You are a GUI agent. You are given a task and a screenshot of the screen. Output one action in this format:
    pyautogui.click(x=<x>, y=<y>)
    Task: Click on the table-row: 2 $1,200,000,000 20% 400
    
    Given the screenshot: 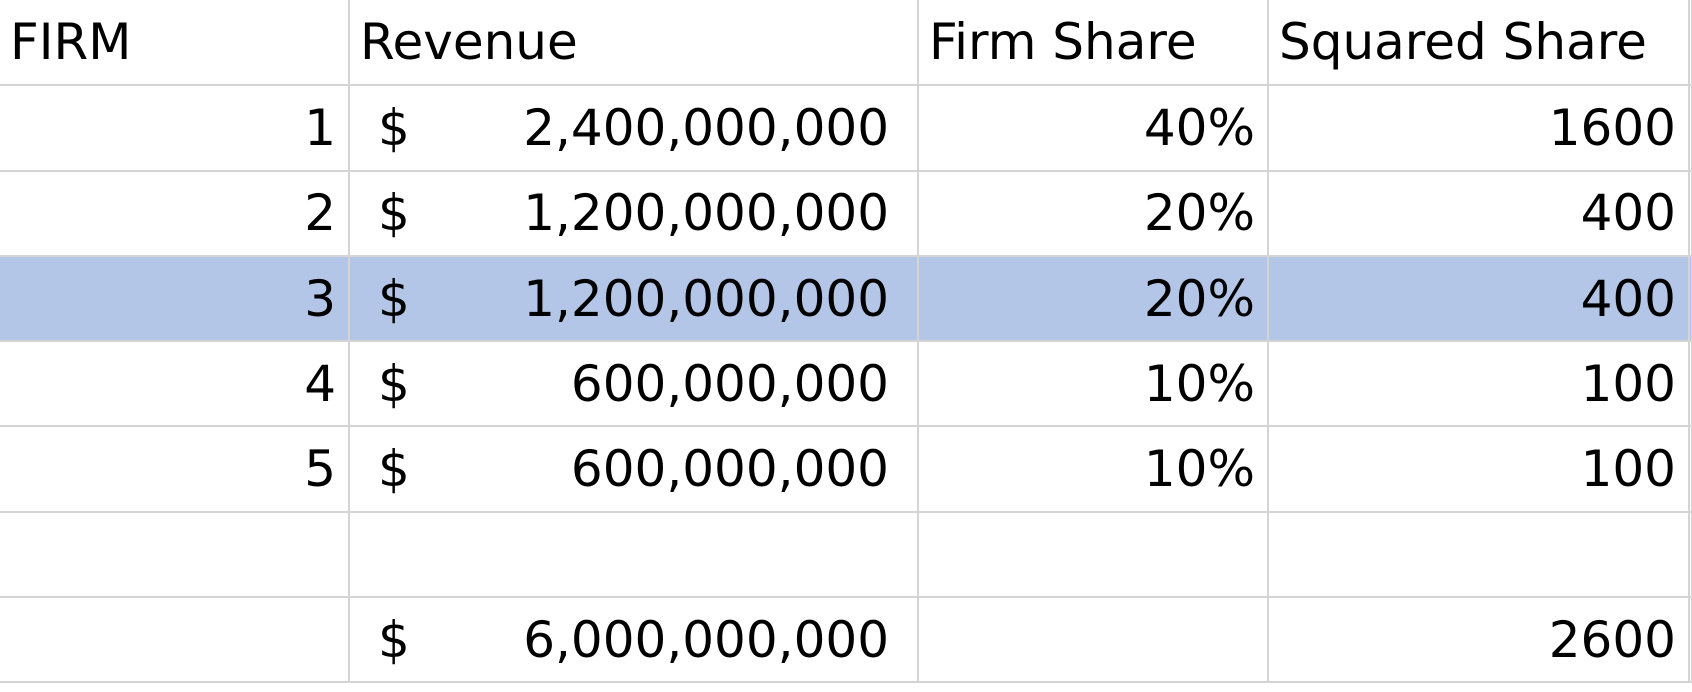 What is the action you would take?
    pyautogui.click(x=846, y=213)
    